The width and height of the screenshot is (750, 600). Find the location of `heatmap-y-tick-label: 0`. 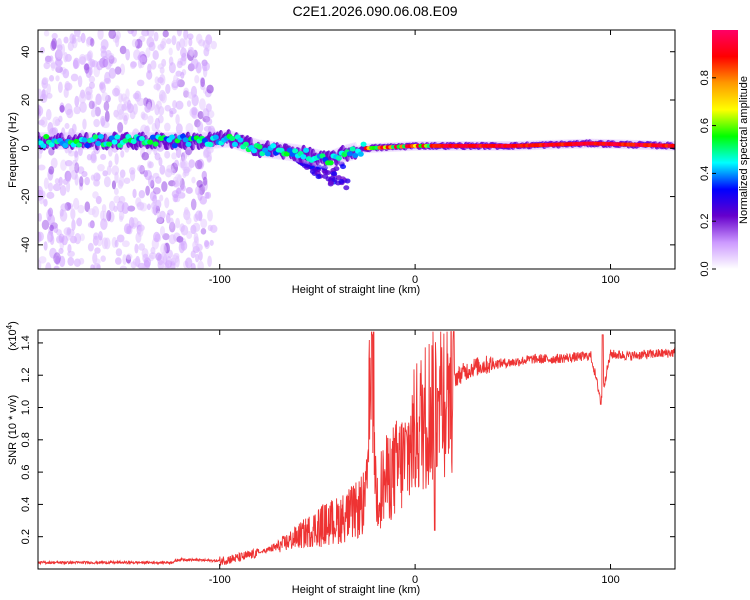

heatmap-y-tick-label: 0 is located at coordinates (26, 148).